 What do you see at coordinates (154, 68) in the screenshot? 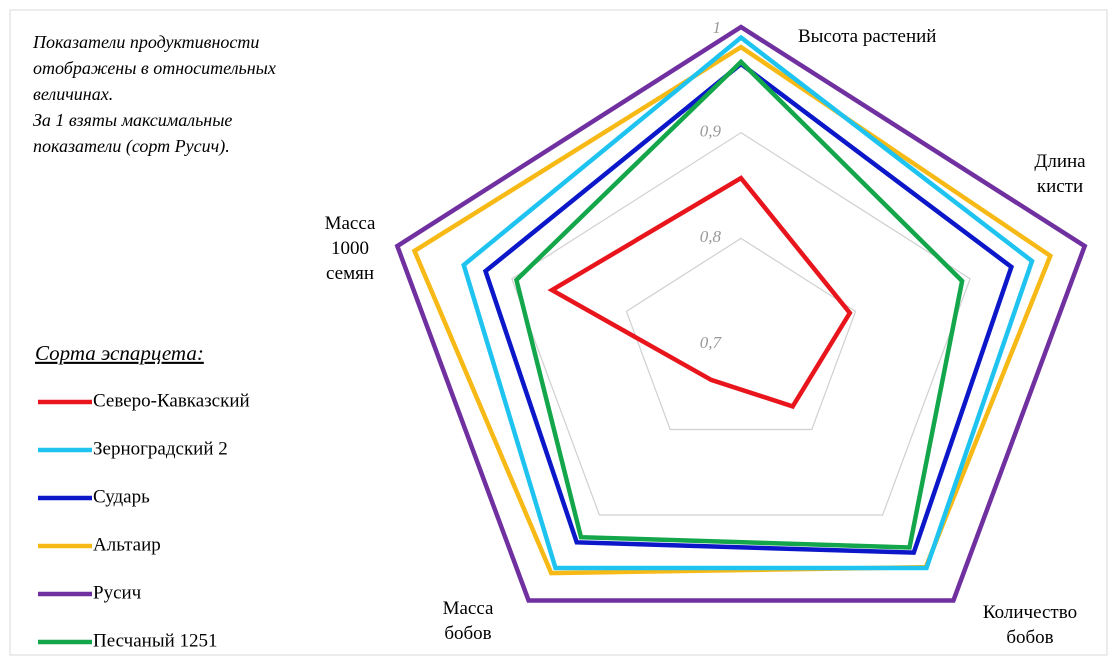
I see `annotation: отображены в относительных` at bounding box center [154, 68].